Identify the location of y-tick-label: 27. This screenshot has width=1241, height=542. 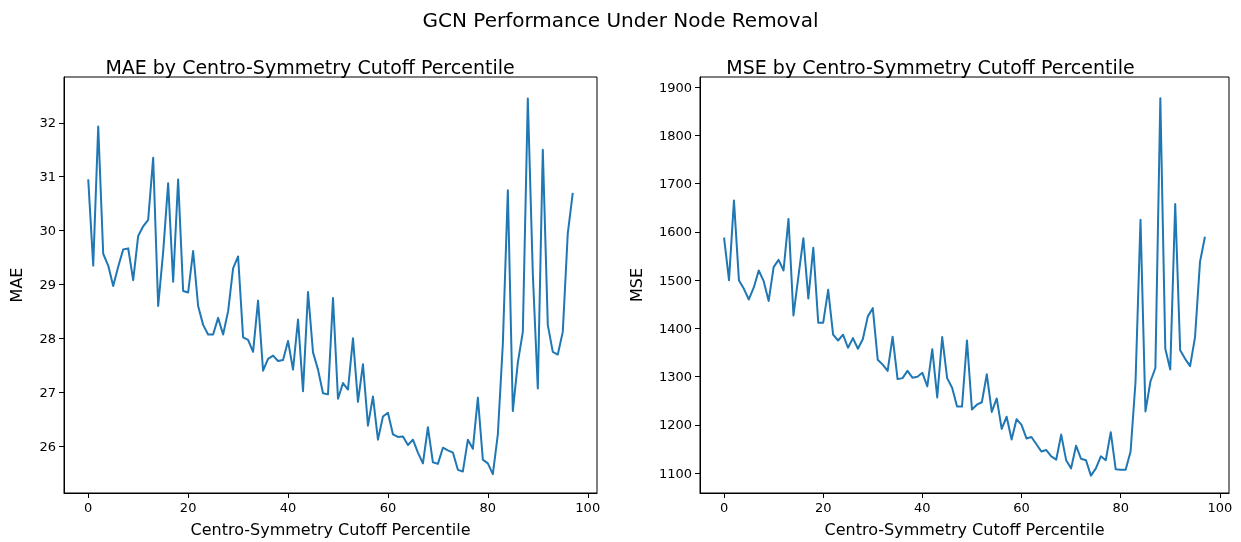
(47, 392).